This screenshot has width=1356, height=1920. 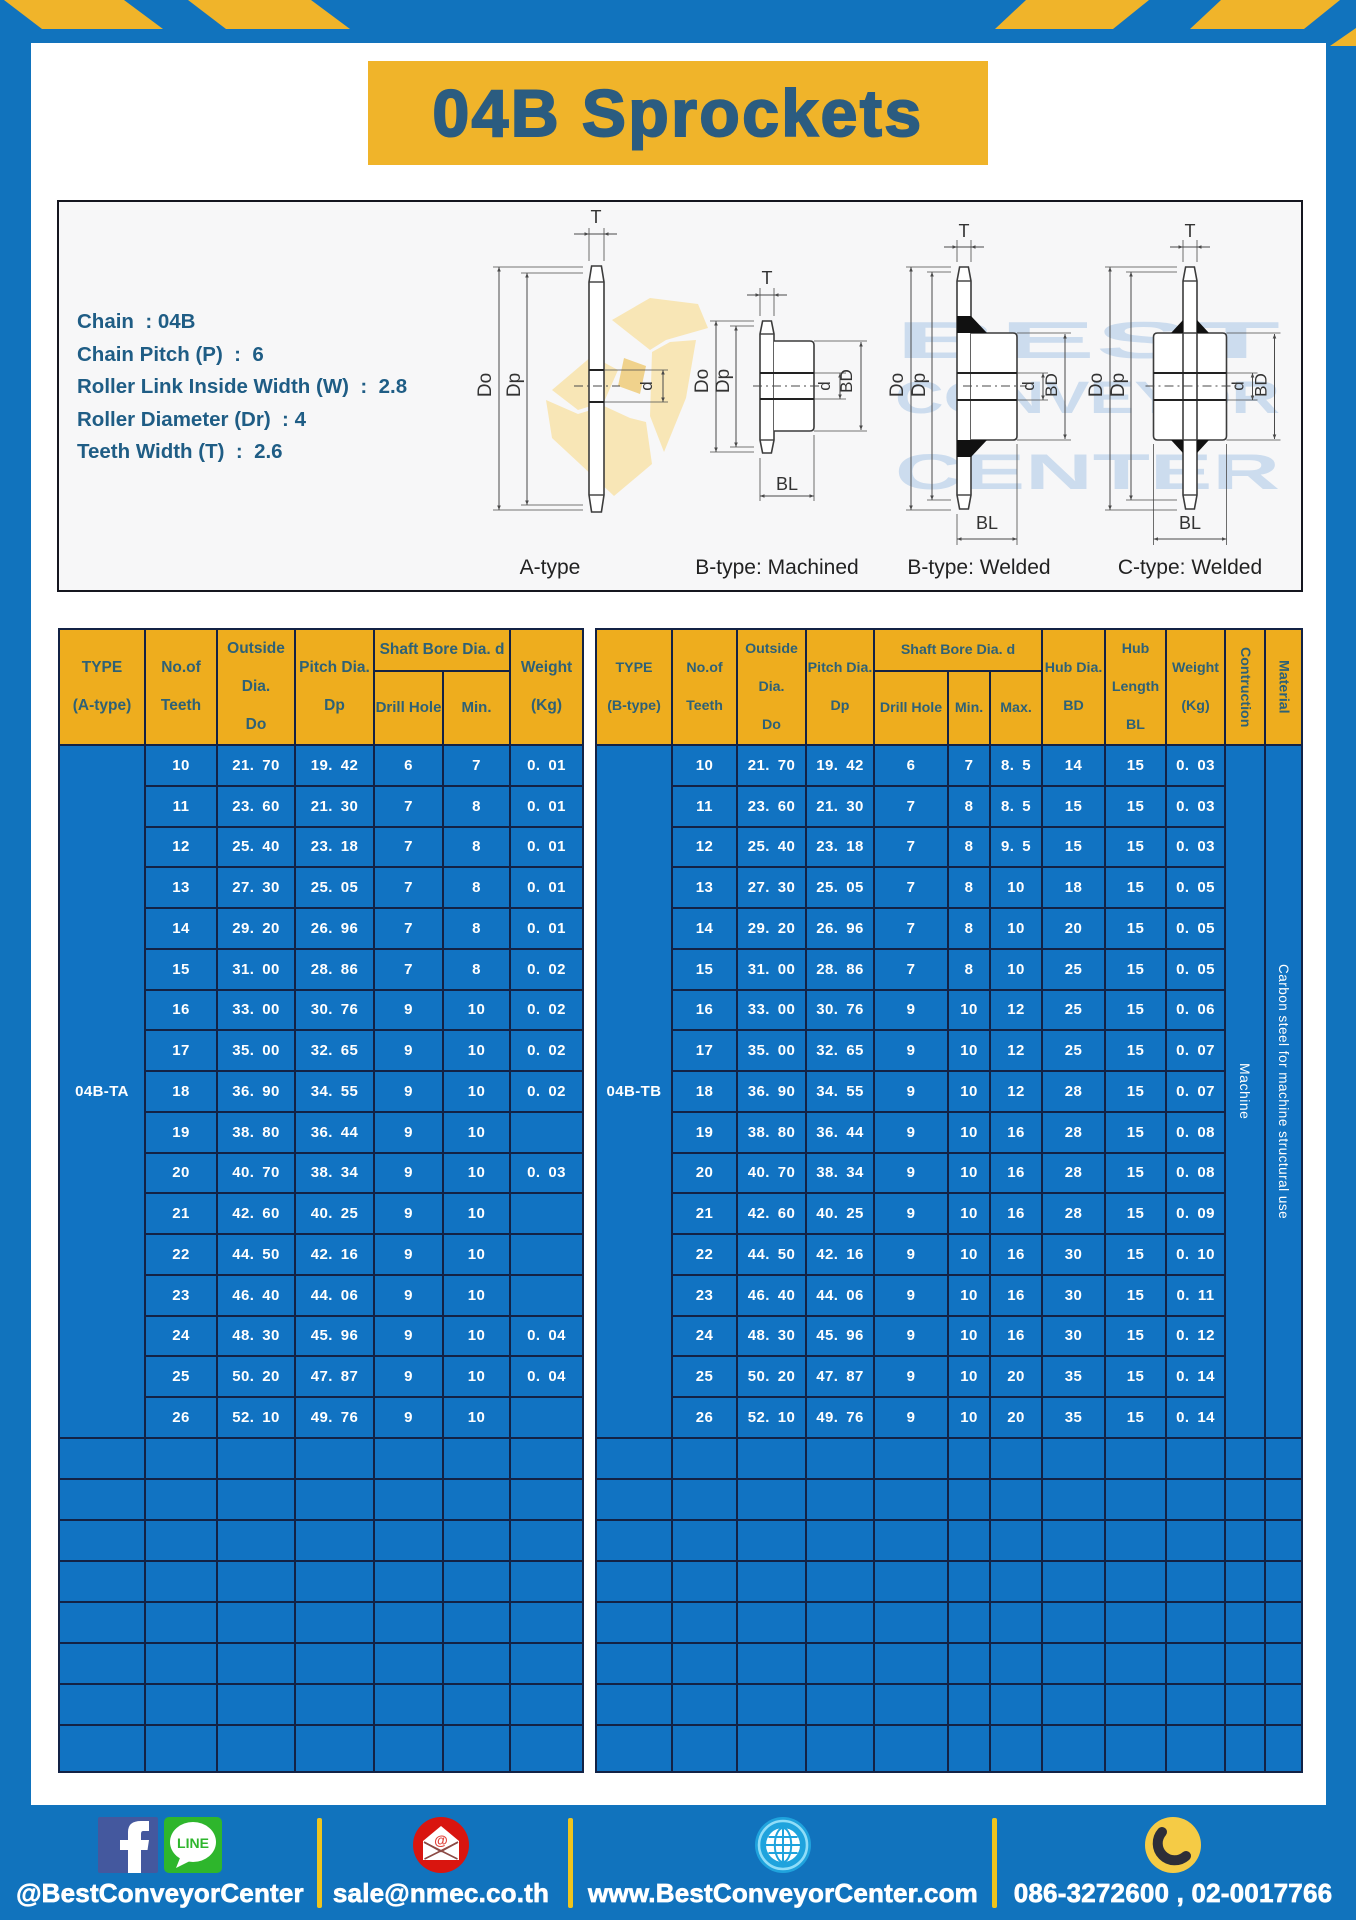 I want to click on svg-text: B-type: Machined, so click(x=776, y=567).